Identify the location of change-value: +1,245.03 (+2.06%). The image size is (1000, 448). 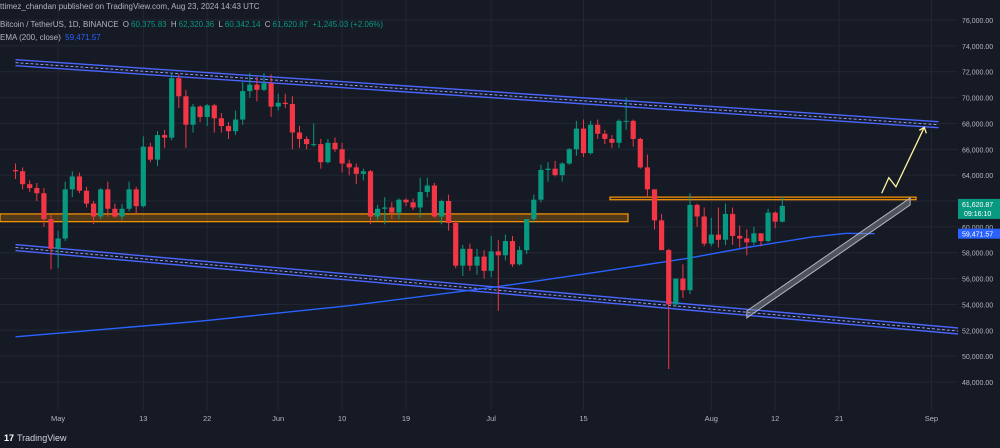
(348, 24).